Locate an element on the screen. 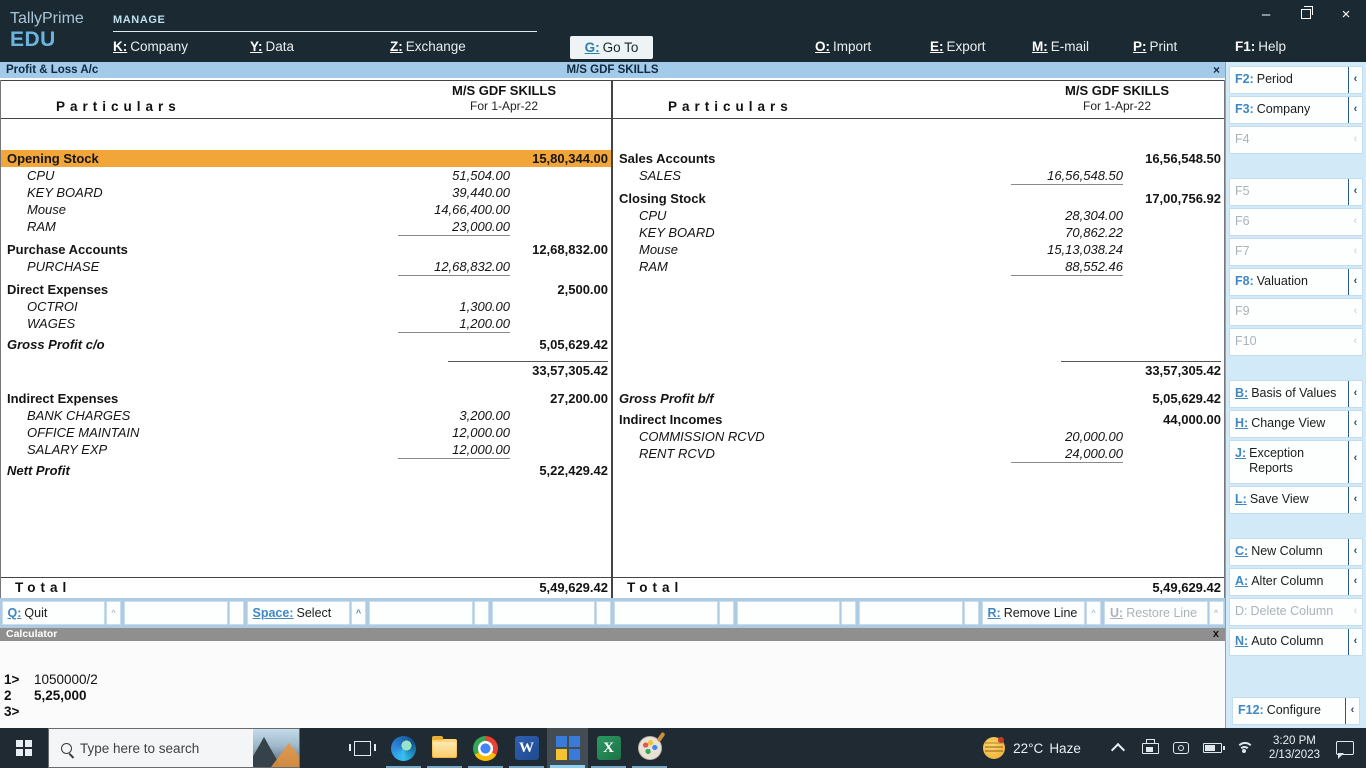  pl-row: CPU 28,304.00 is located at coordinates (918, 215).